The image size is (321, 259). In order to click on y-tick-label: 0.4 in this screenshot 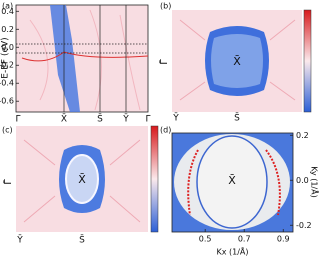, I will do `click(7, 11)`.